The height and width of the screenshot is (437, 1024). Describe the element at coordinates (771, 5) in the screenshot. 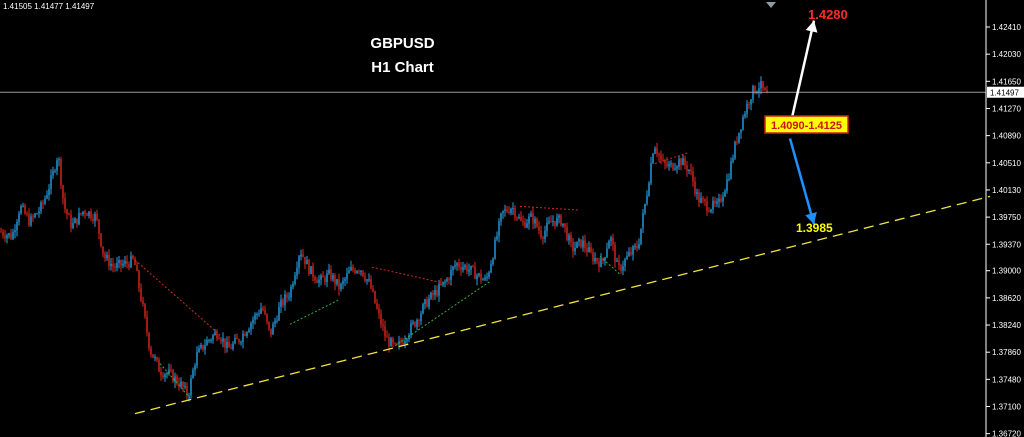

I see `period-marker-icon` at that location.